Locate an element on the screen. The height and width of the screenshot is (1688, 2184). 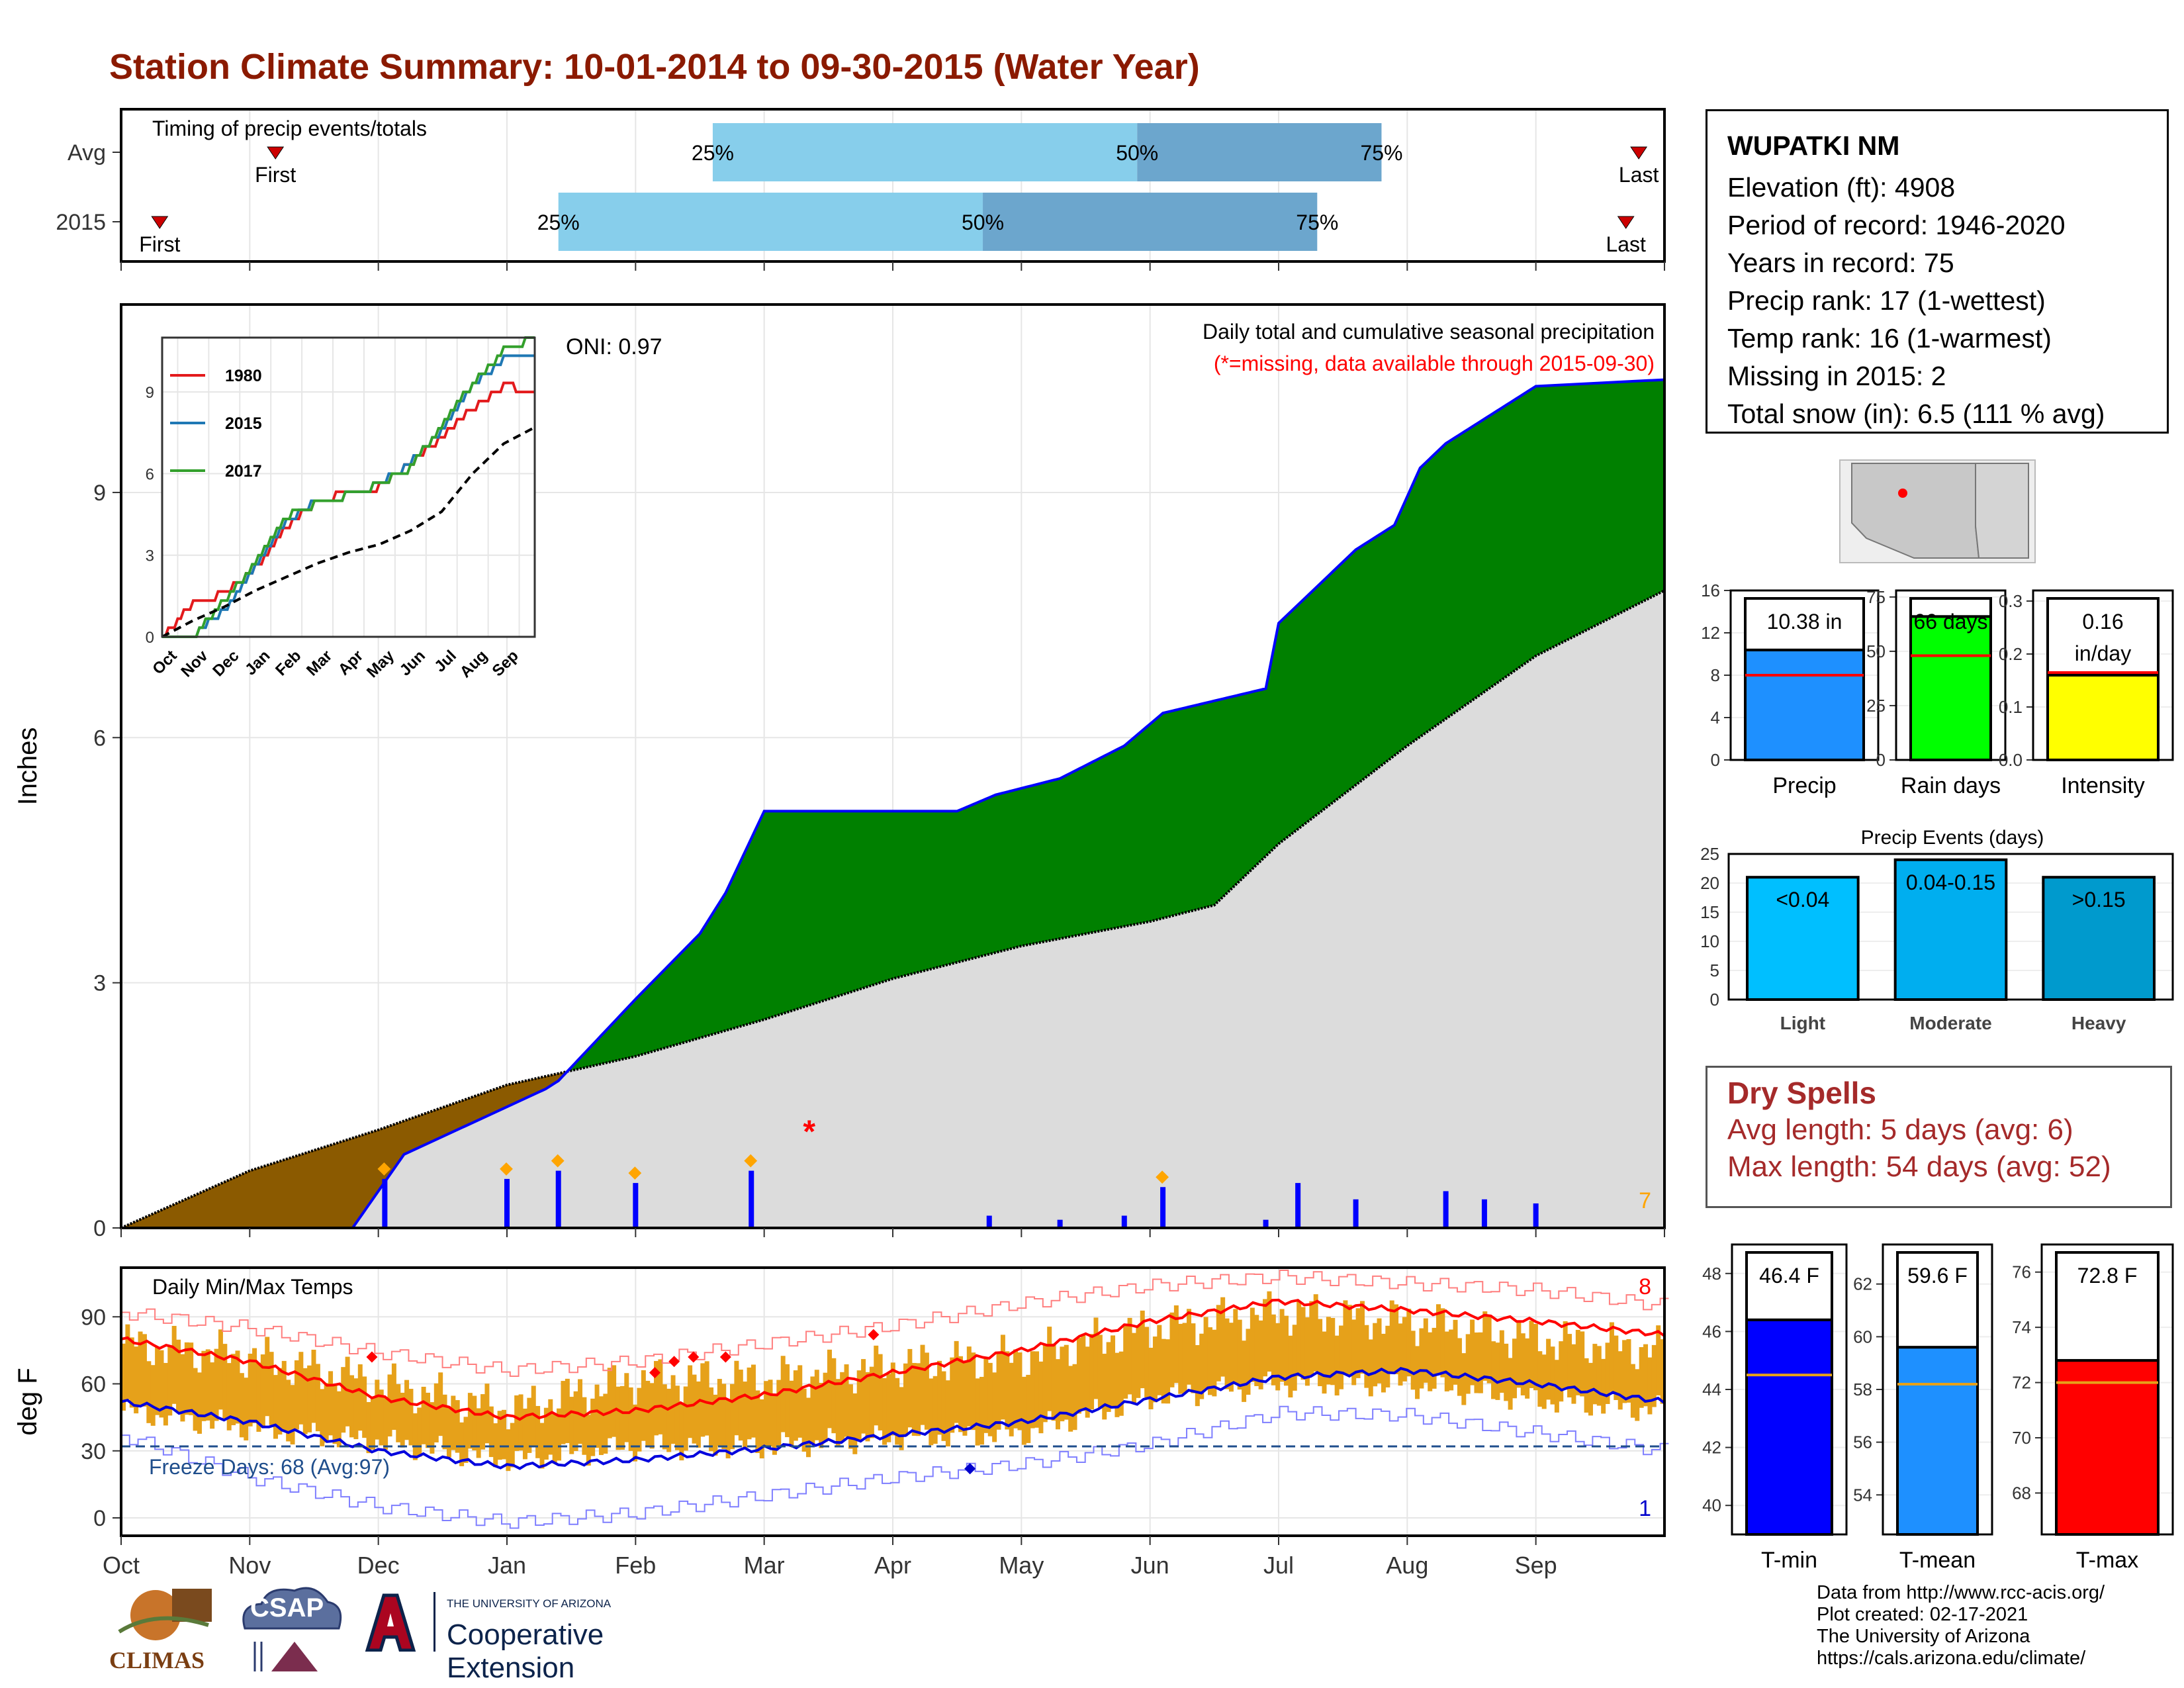
intensity-tick-label: 0.0 is located at coordinates (2011, 760).